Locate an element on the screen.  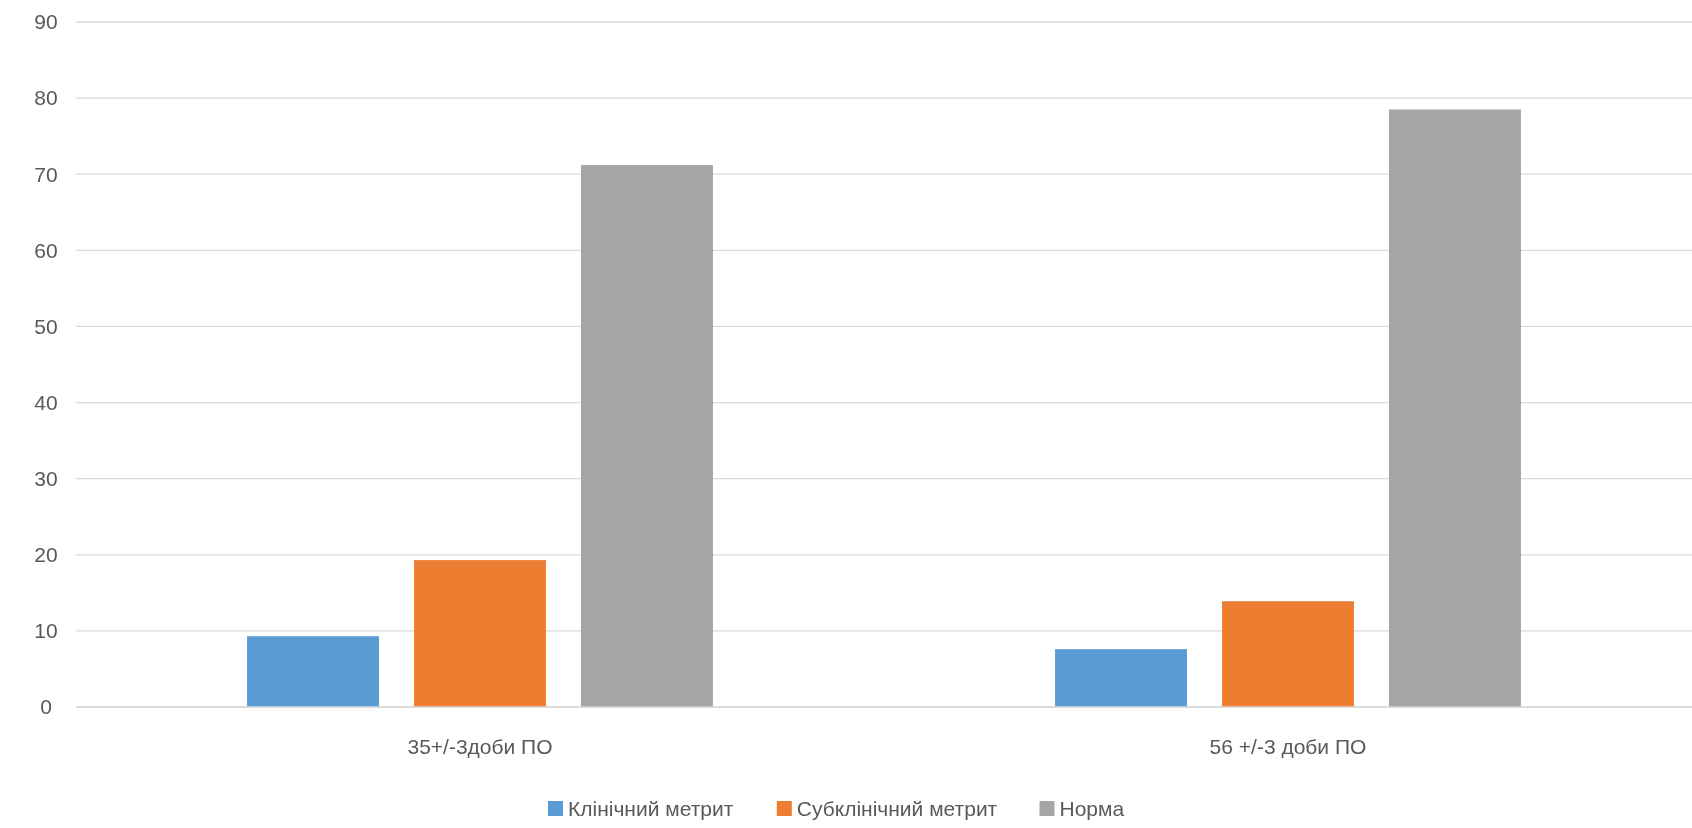
y-tick-label: 40 is located at coordinates (46, 402).